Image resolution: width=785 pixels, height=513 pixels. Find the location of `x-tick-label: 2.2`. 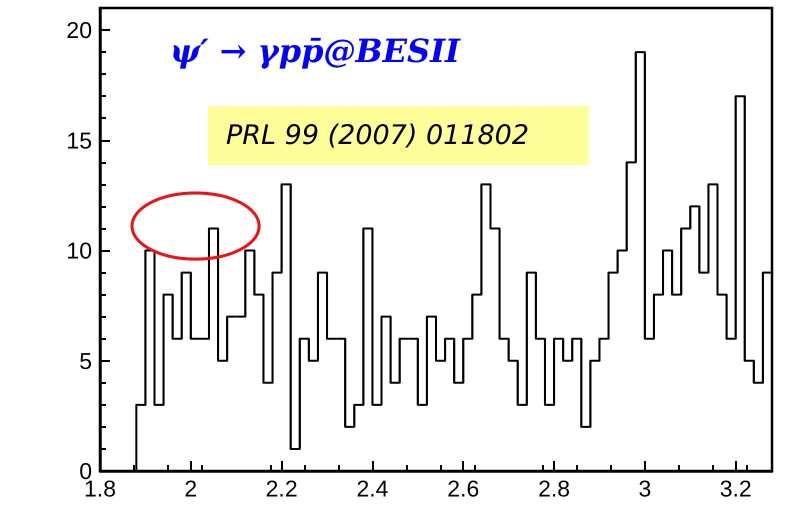

x-tick-label: 2.2 is located at coordinates (282, 489).